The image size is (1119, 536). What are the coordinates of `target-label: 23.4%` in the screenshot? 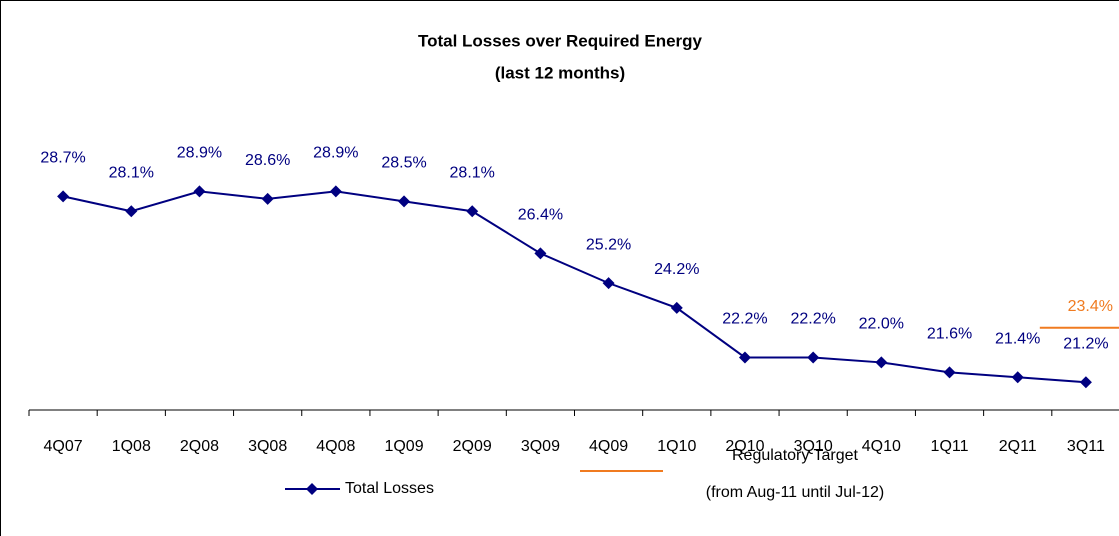 It's located at (1090, 306).